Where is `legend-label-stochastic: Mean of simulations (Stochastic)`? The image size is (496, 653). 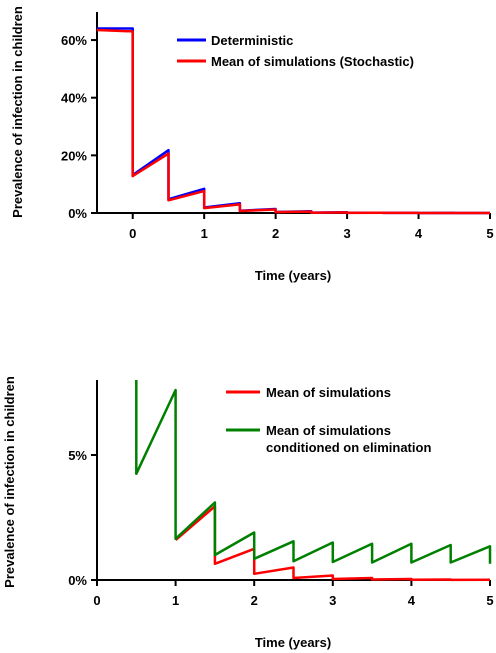 legend-label-stochastic: Mean of simulations (Stochastic) is located at coordinates (312, 61).